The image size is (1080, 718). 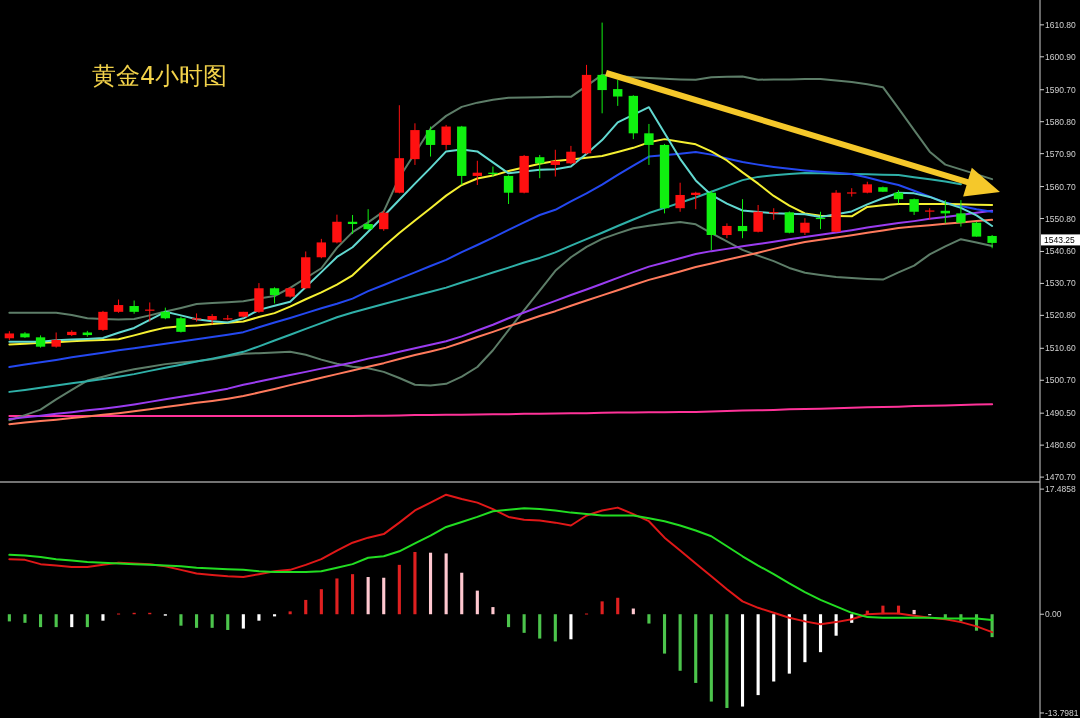 What do you see at coordinates (1060, 283) in the screenshot?
I see `y-tick-label: 1530.70` at bounding box center [1060, 283].